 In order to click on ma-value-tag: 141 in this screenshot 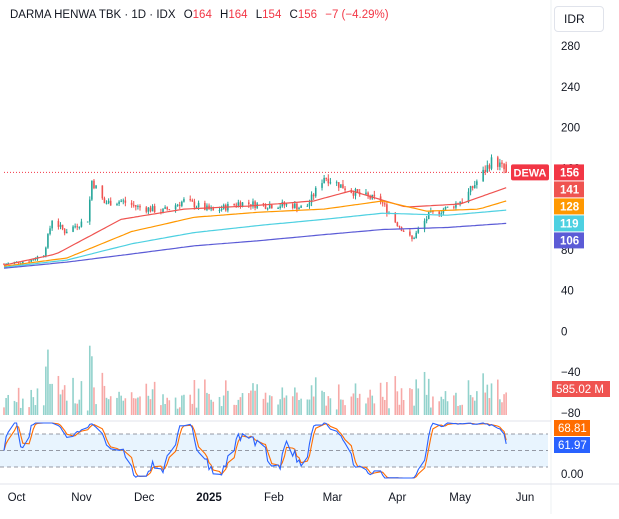, I will do `click(569, 189)`.